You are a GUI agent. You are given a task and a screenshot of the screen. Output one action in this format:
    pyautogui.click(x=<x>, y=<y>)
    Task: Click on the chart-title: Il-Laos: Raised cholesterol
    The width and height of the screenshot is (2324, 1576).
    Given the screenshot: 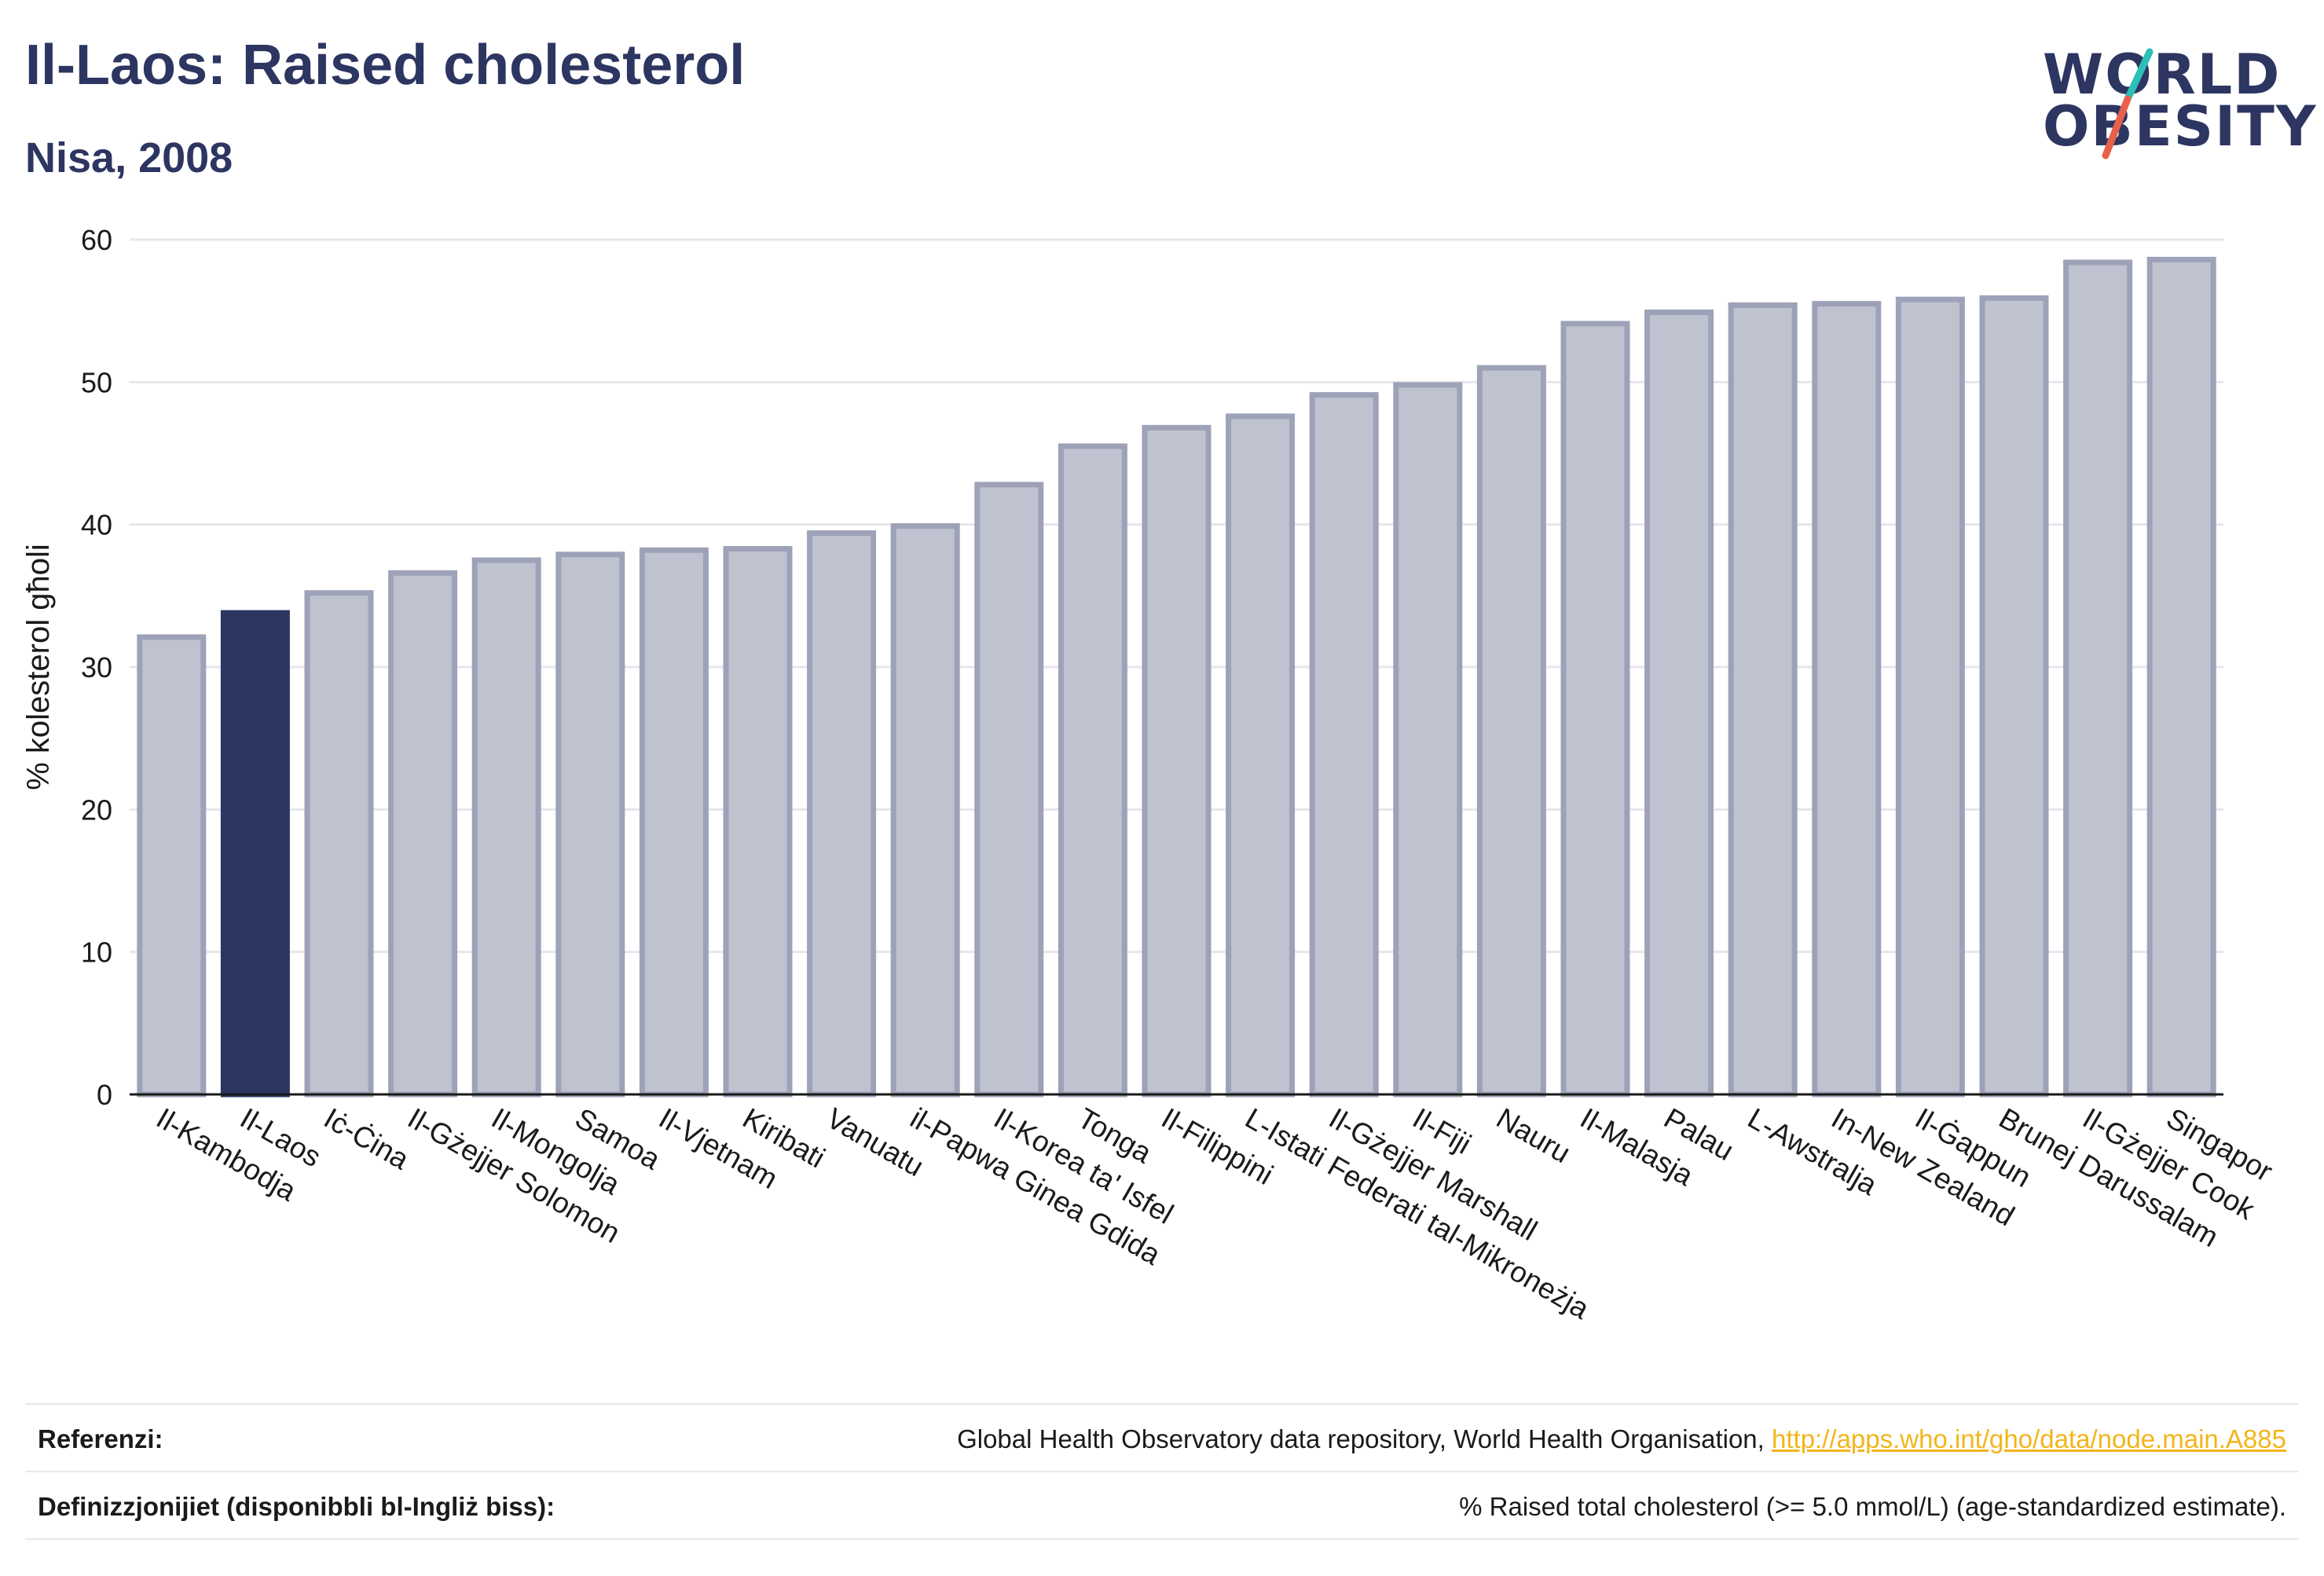 What is the action you would take?
    pyautogui.click(x=385, y=65)
    